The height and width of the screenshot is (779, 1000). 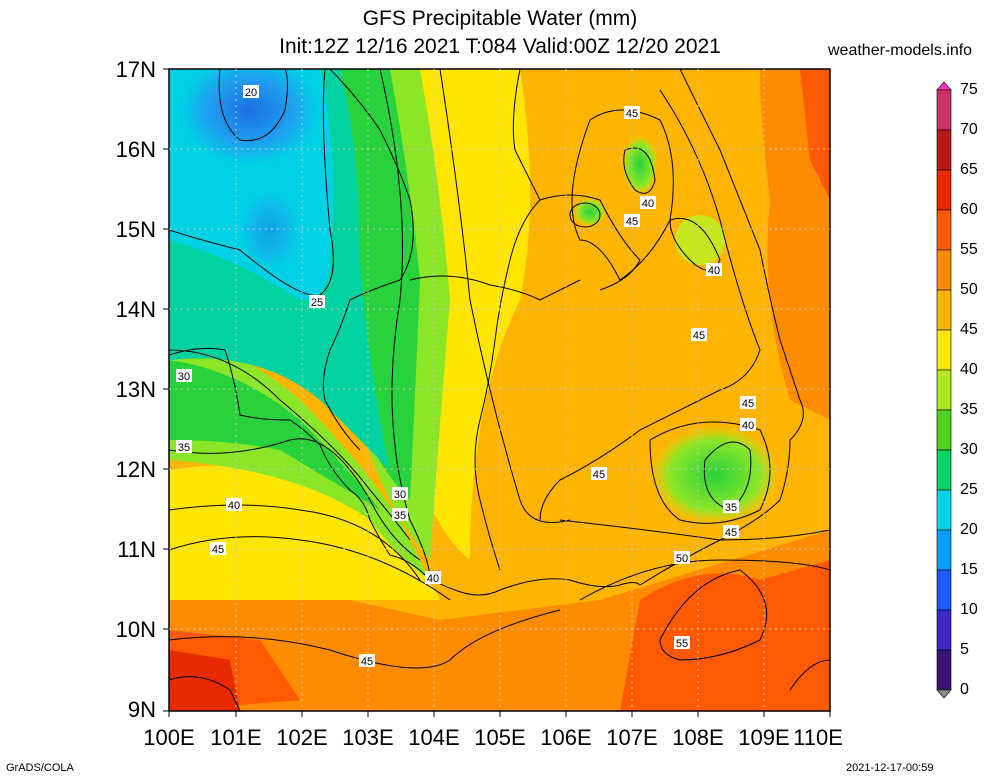 What do you see at coordinates (135, 229) in the screenshot?
I see `lat-label-15n: 15N` at bounding box center [135, 229].